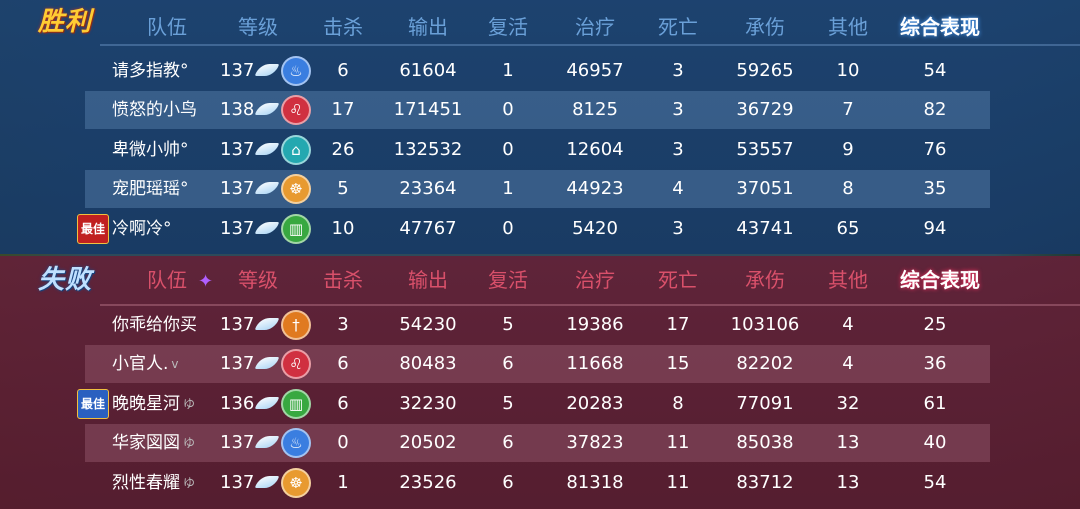 The width and height of the screenshot is (1080, 509). What do you see at coordinates (537, 443) in the screenshot?
I see `player-row: 华家図図ゆ 137 ♨ 0 20502 6 37823 11 85038 13 40` at bounding box center [537, 443].